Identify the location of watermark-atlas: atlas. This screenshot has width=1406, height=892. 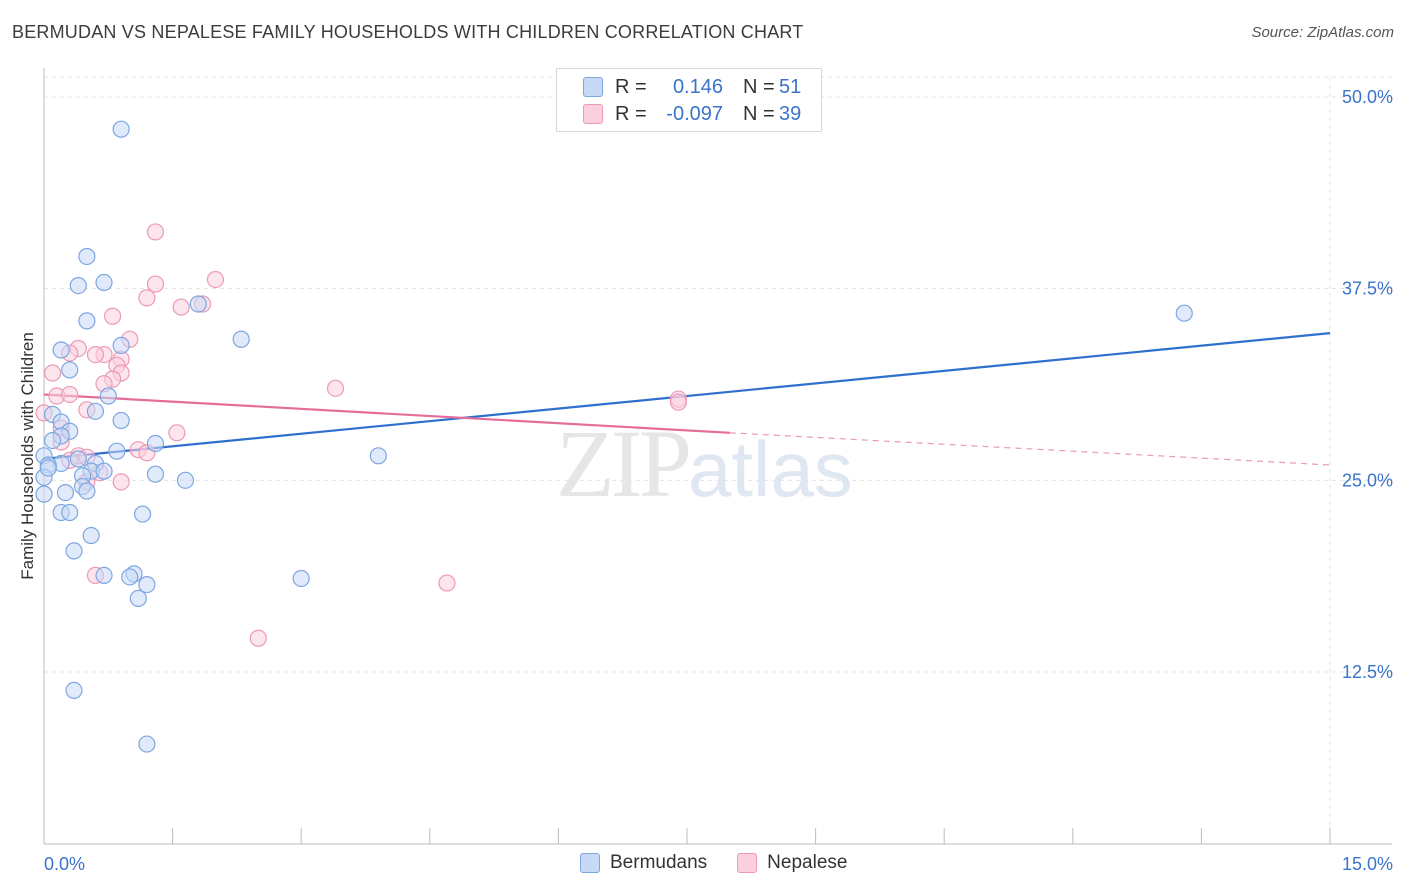
(770, 469).